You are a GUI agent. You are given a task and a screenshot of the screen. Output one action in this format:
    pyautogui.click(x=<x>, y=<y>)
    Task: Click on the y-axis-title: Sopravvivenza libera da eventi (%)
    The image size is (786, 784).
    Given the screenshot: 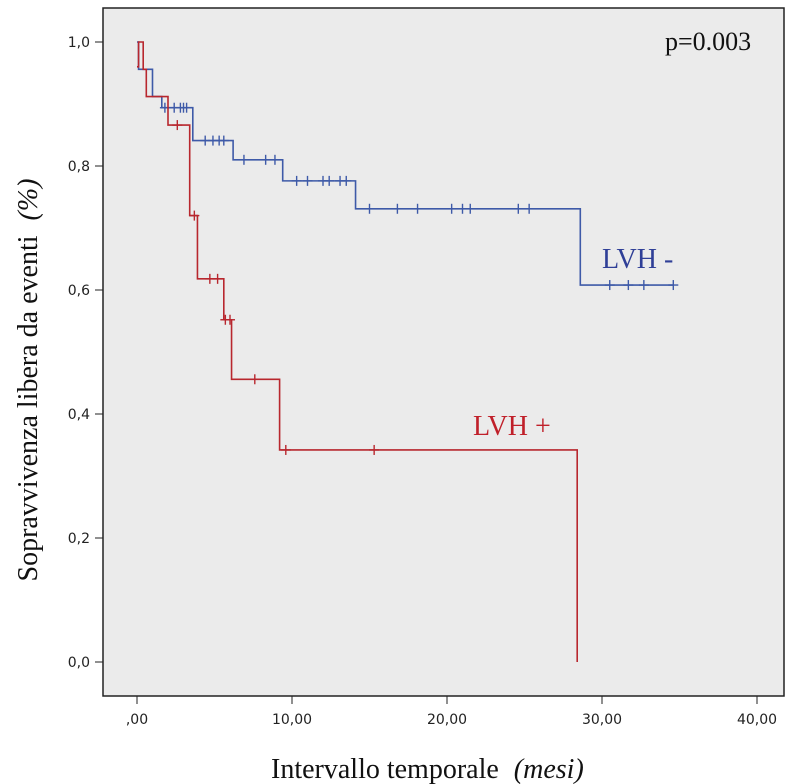 What is the action you would take?
    pyautogui.click(x=28, y=380)
    